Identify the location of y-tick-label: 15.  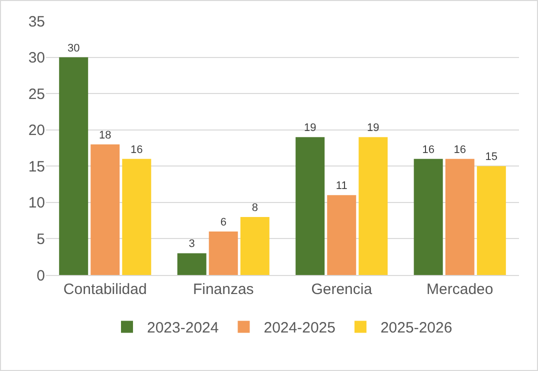
(36, 167).